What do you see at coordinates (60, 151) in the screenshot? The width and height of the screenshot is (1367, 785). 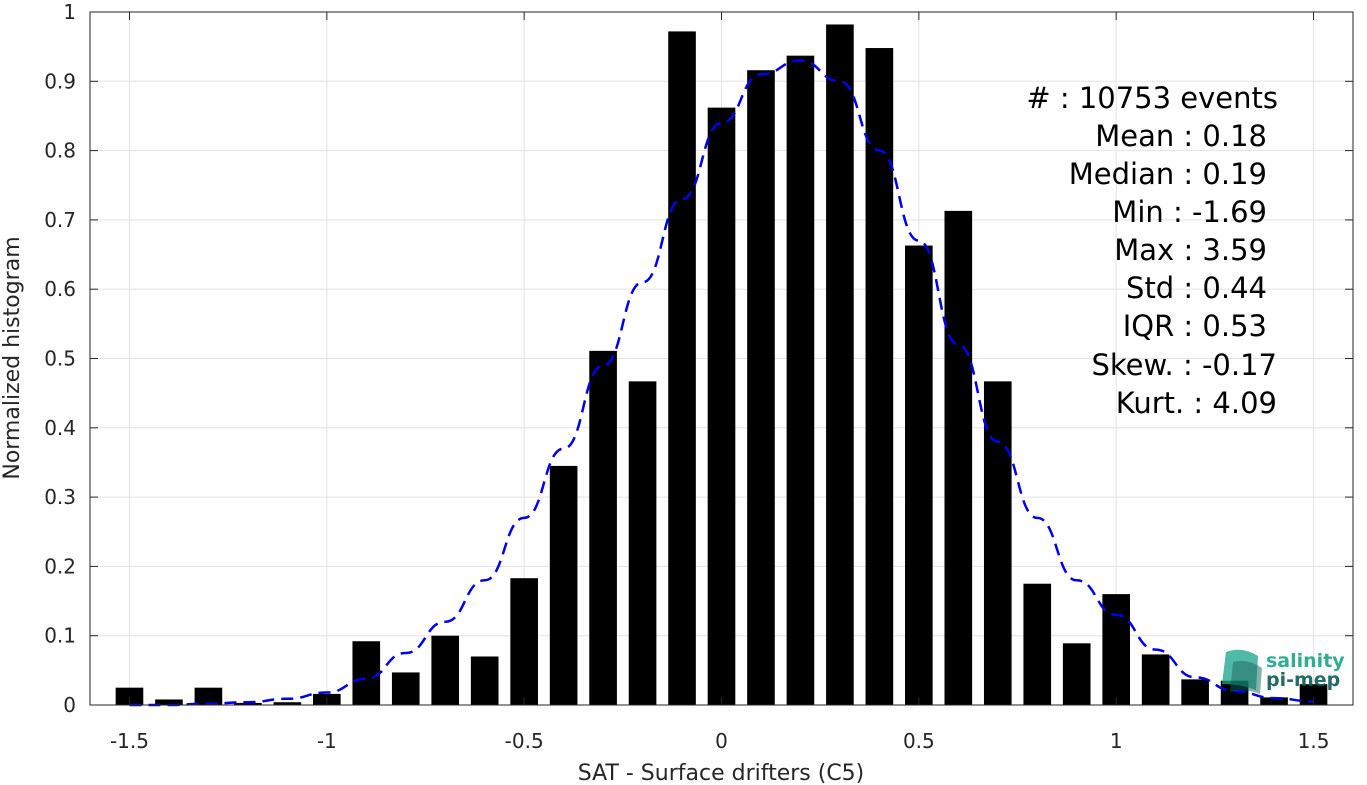 I see `y-tick-label: 0.8` at bounding box center [60, 151].